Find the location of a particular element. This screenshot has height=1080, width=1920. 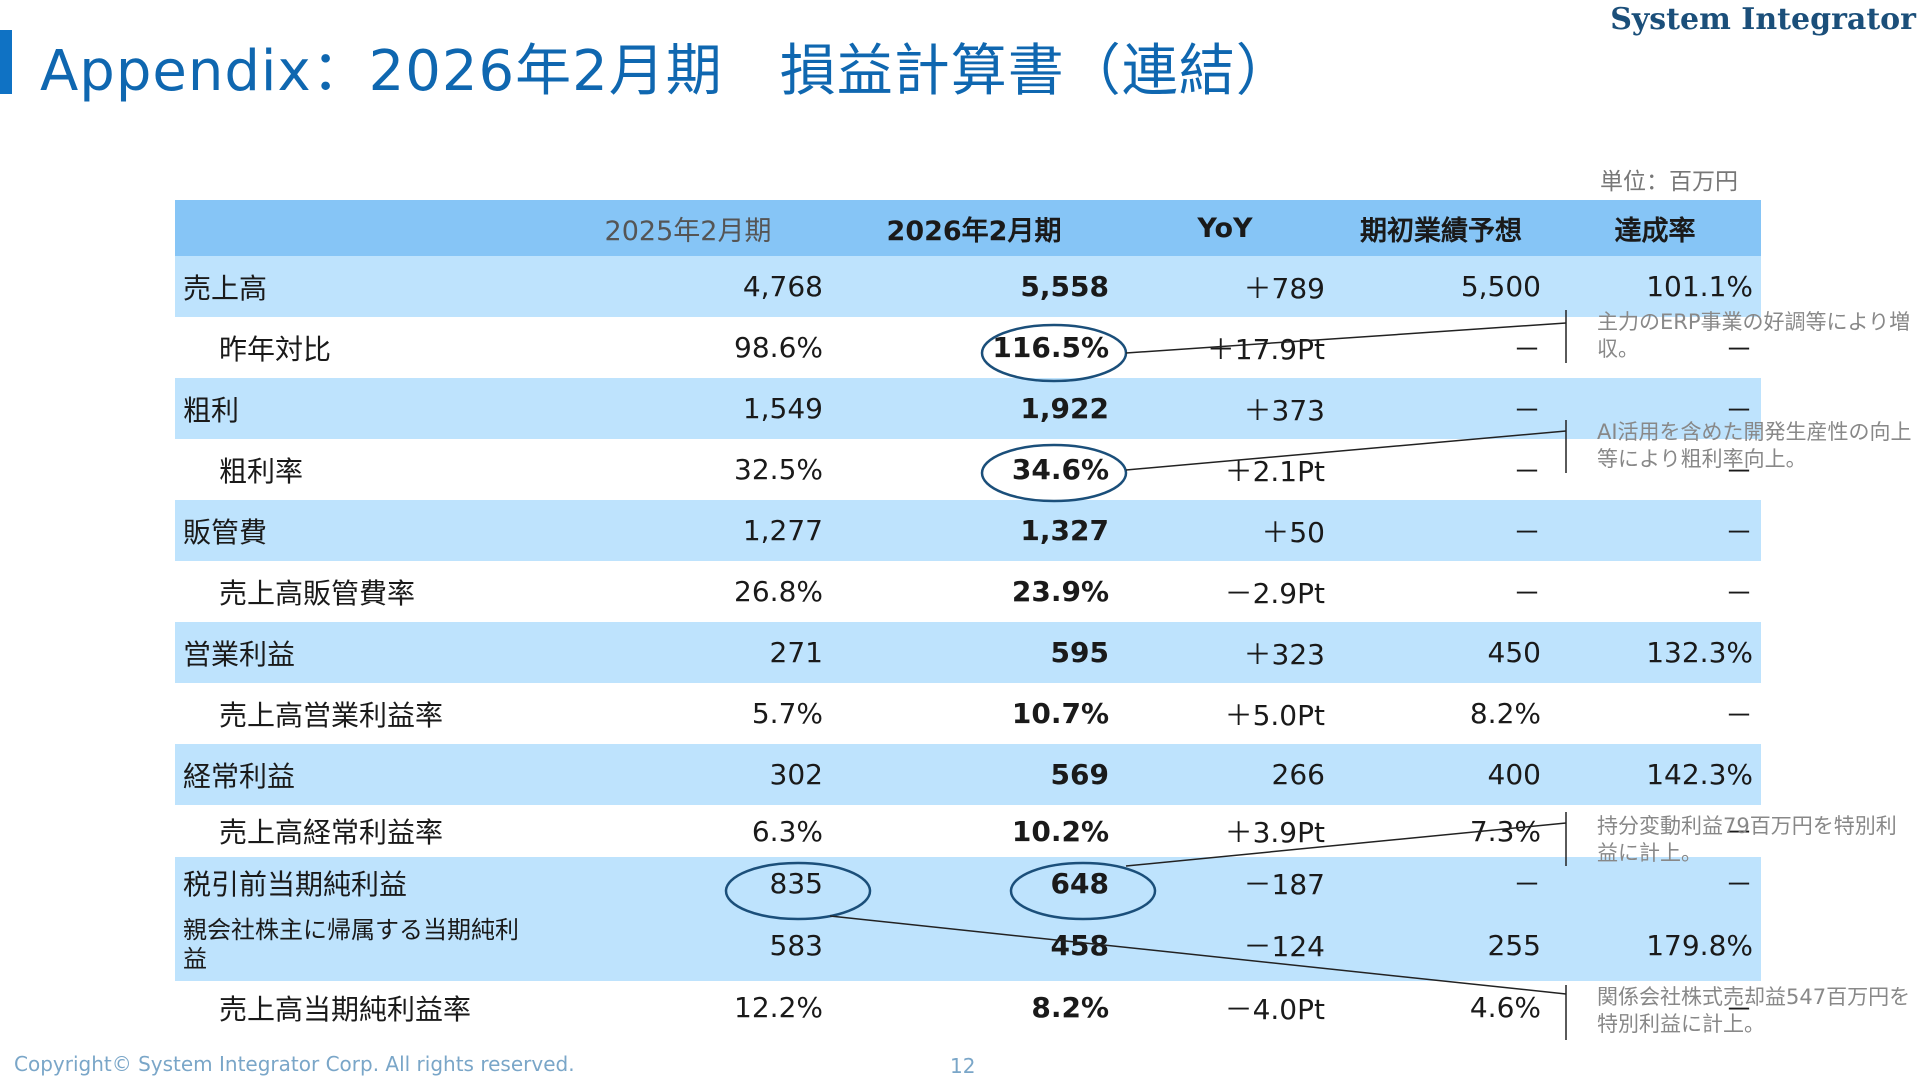

table-row: 売上高当期純利益率 12.2% 8.2% －4.0Pt 4.6% － is located at coordinates (968, 1007).